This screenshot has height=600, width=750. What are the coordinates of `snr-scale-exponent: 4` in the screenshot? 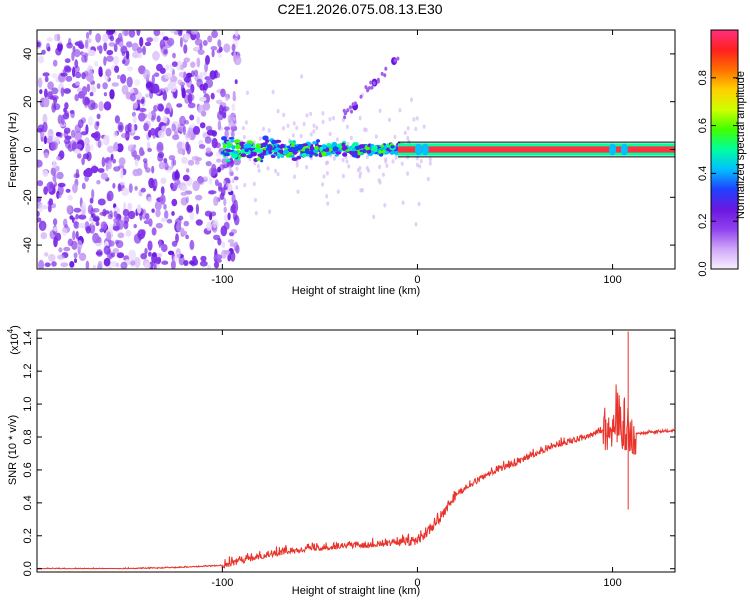 It's located at (10, 330).